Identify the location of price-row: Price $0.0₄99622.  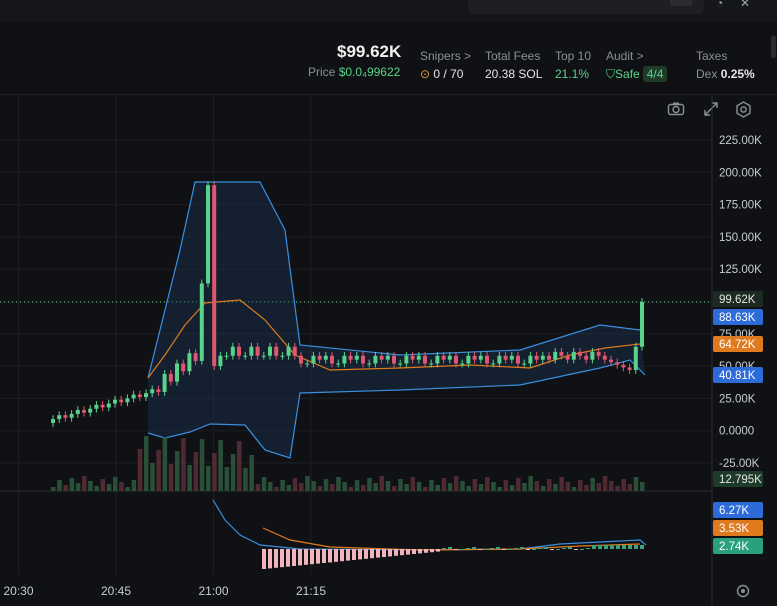
(354, 72).